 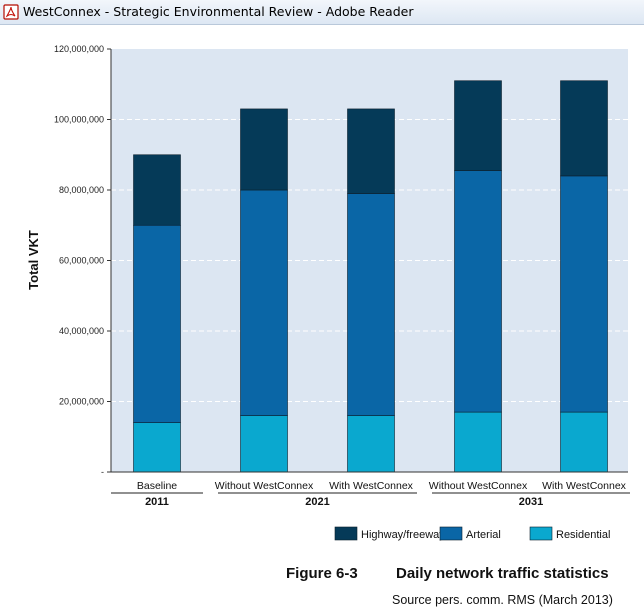 What do you see at coordinates (502, 573) in the screenshot?
I see `figure-title: Daily network traffic statistics` at bounding box center [502, 573].